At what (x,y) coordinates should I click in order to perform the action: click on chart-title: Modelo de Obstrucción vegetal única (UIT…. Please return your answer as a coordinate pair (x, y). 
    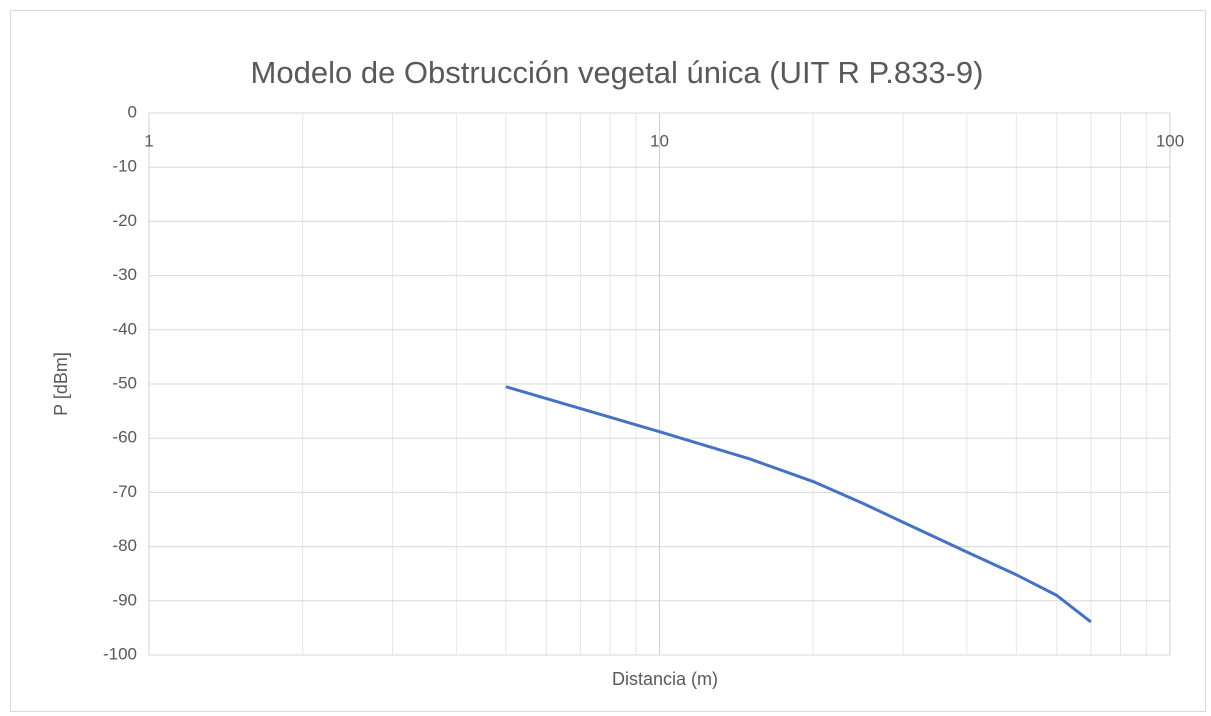
    Looking at the image, I should click on (617, 72).